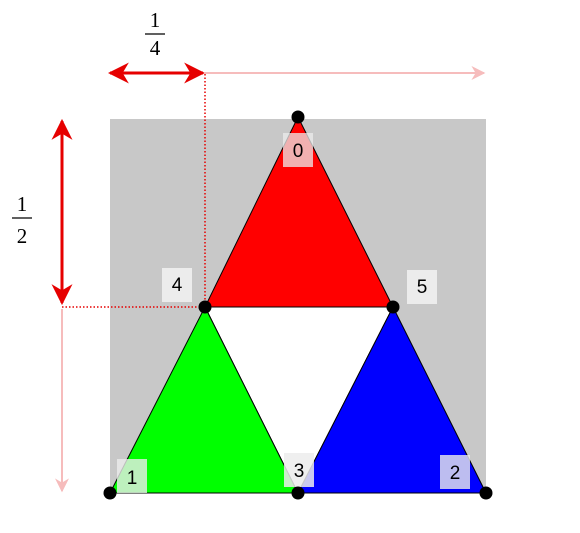  Describe the element at coordinates (155, 20) in the screenshot. I see `width-fraction-numerator: 1` at that location.